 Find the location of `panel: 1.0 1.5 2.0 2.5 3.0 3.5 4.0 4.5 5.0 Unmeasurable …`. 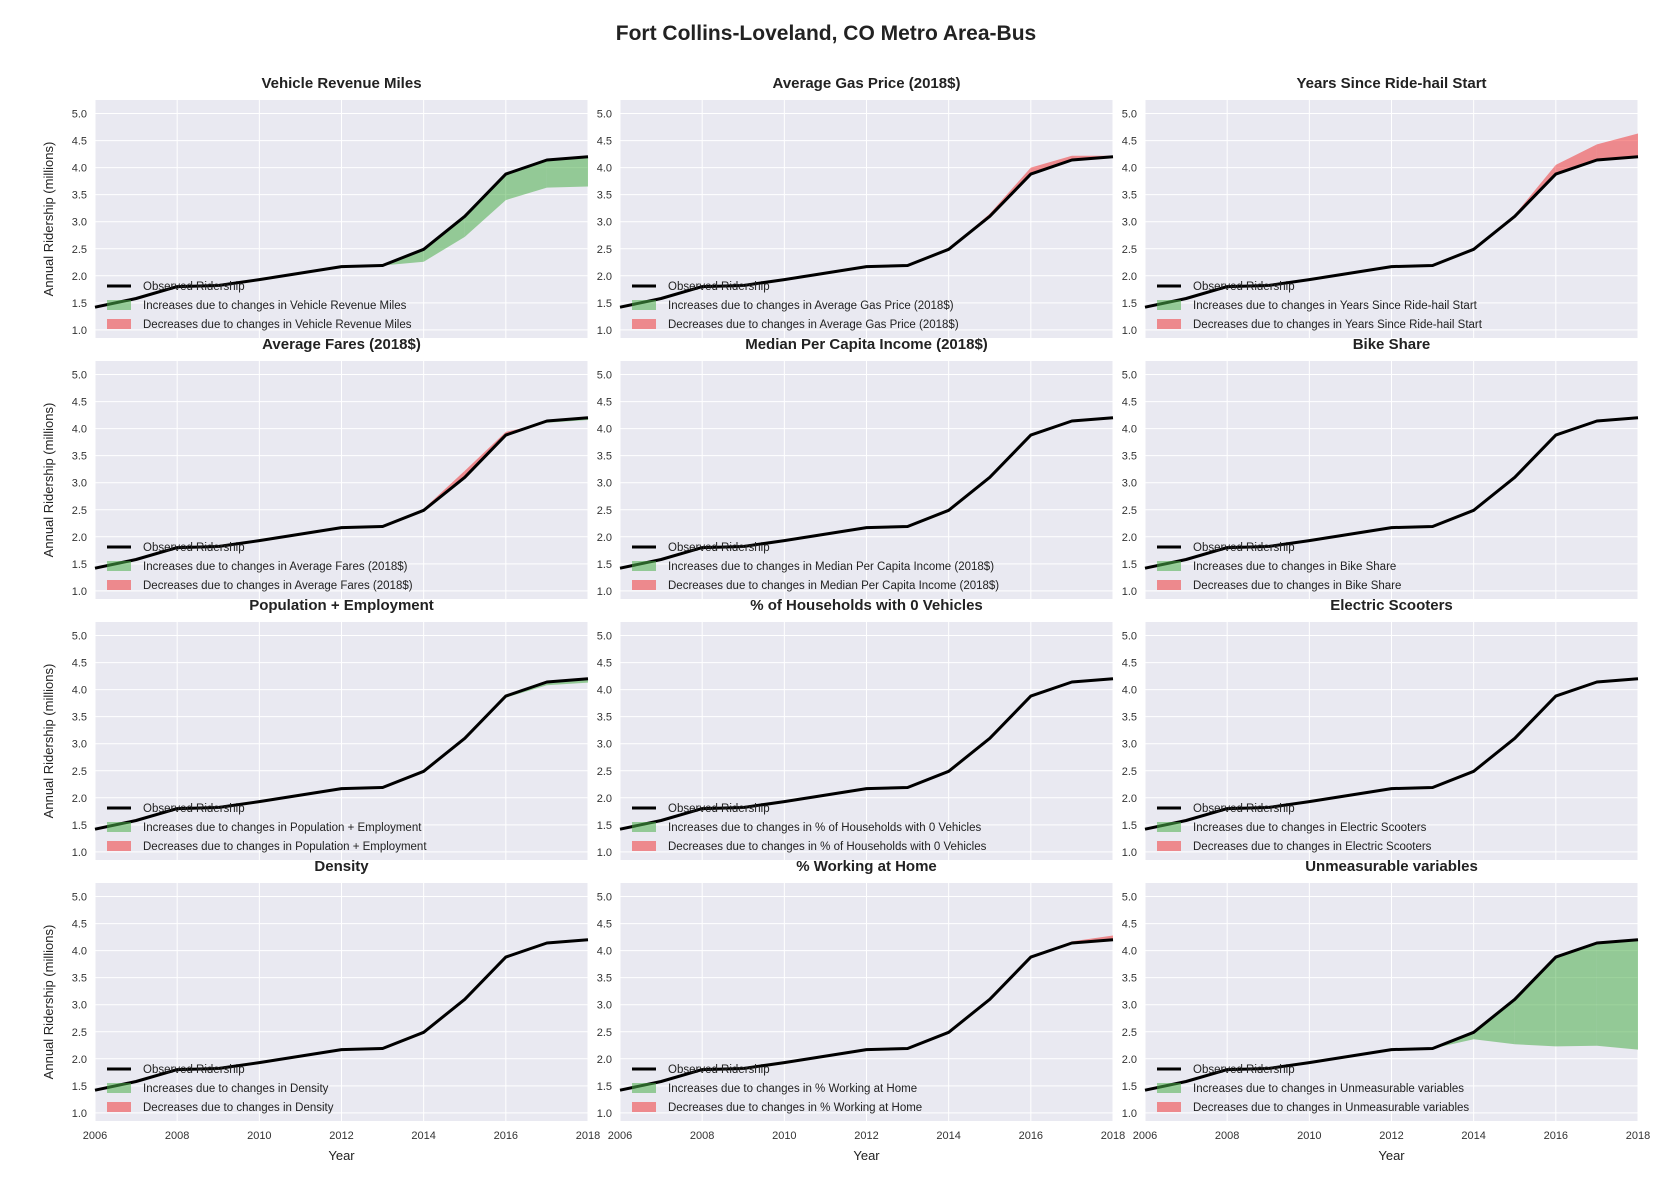

panel: 1.0 1.5 2.0 2.5 3.0 3.5 4.0 4.5 5.0 Unmeasurable … is located at coordinates (1386, 1010).